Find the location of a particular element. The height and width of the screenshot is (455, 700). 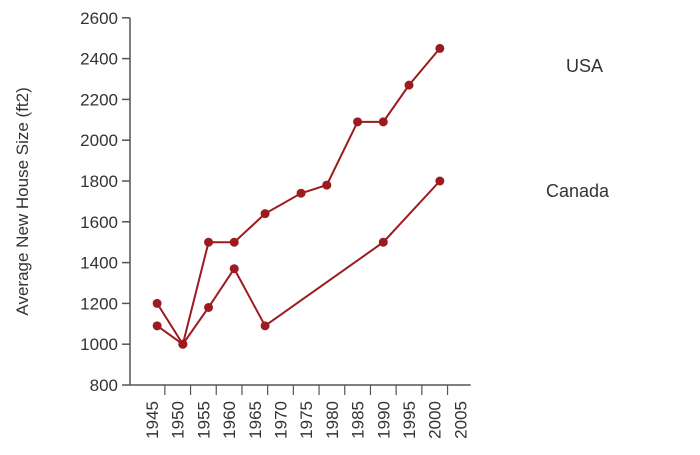

x-tick-label: 1970 is located at coordinates (281, 420).